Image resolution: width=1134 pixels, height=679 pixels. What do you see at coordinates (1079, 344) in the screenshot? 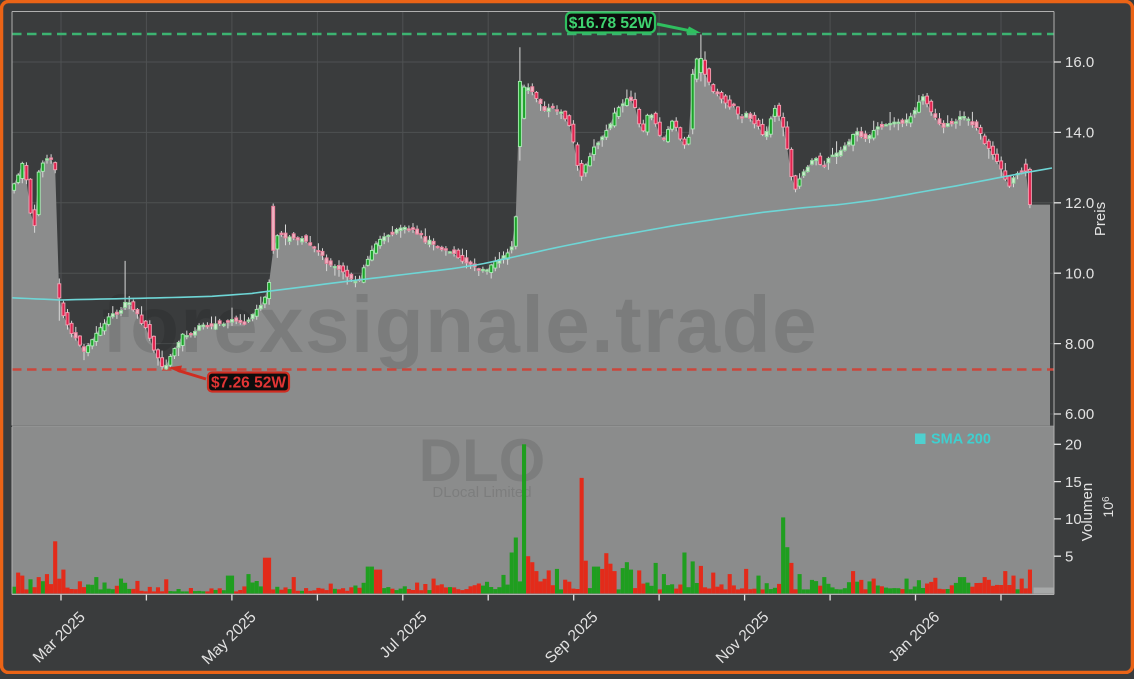
I see `svg-text: 8.00` at bounding box center [1079, 344].